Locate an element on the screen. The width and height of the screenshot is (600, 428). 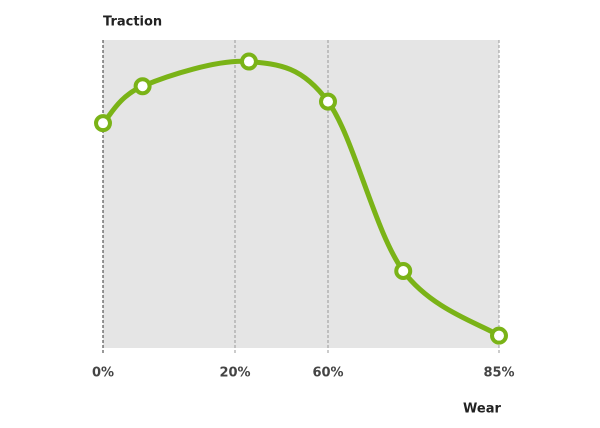
x-tick-label: 85% is located at coordinates (498, 373).